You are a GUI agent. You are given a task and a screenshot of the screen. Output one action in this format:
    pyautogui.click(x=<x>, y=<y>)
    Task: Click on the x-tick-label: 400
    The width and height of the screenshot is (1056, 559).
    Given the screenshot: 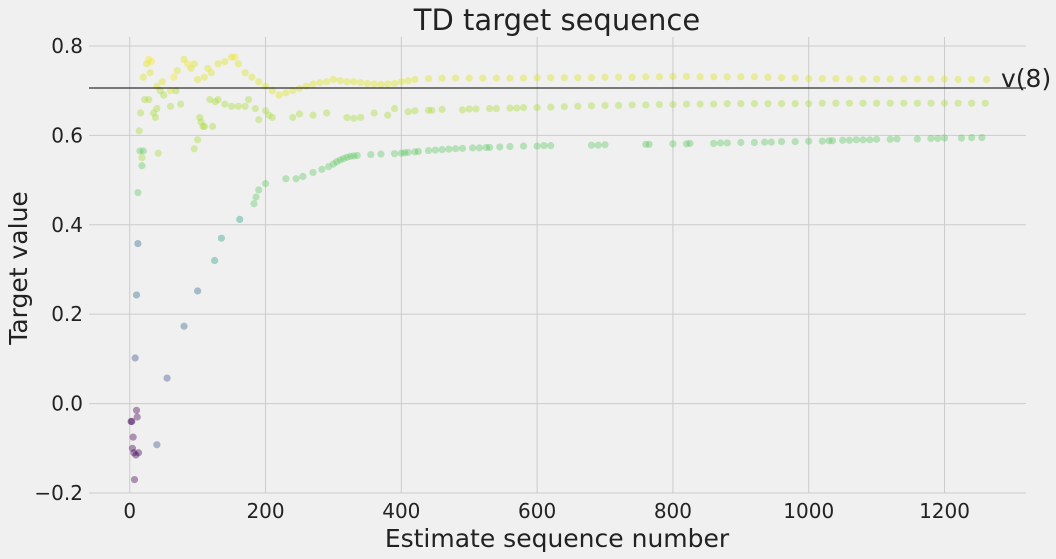 What is the action you would take?
    pyautogui.click(x=401, y=511)
    